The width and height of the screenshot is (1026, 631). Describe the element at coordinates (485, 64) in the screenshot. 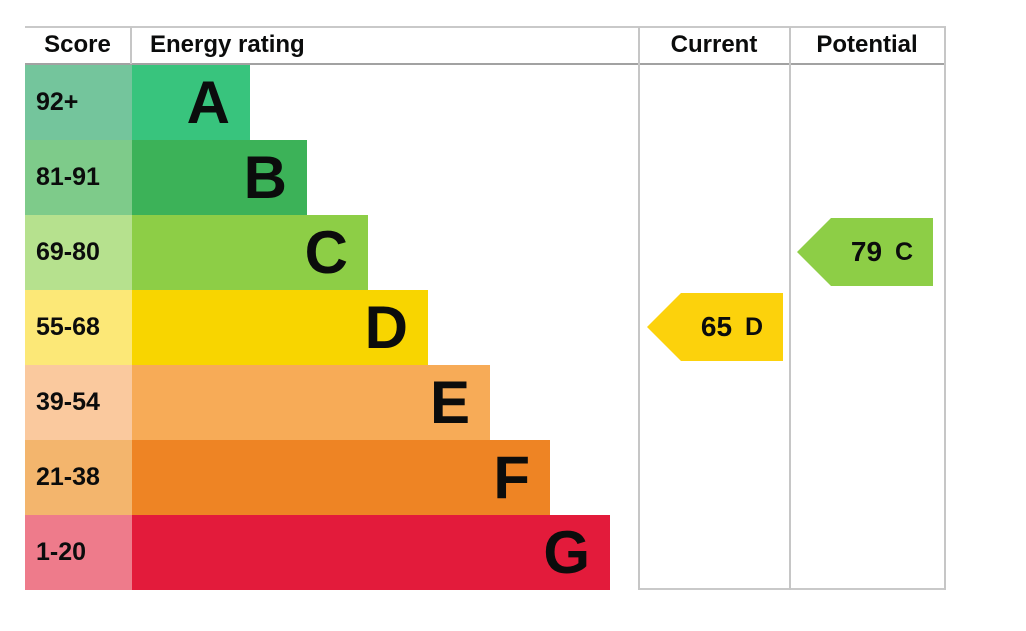

I see `header-underline` at that location.